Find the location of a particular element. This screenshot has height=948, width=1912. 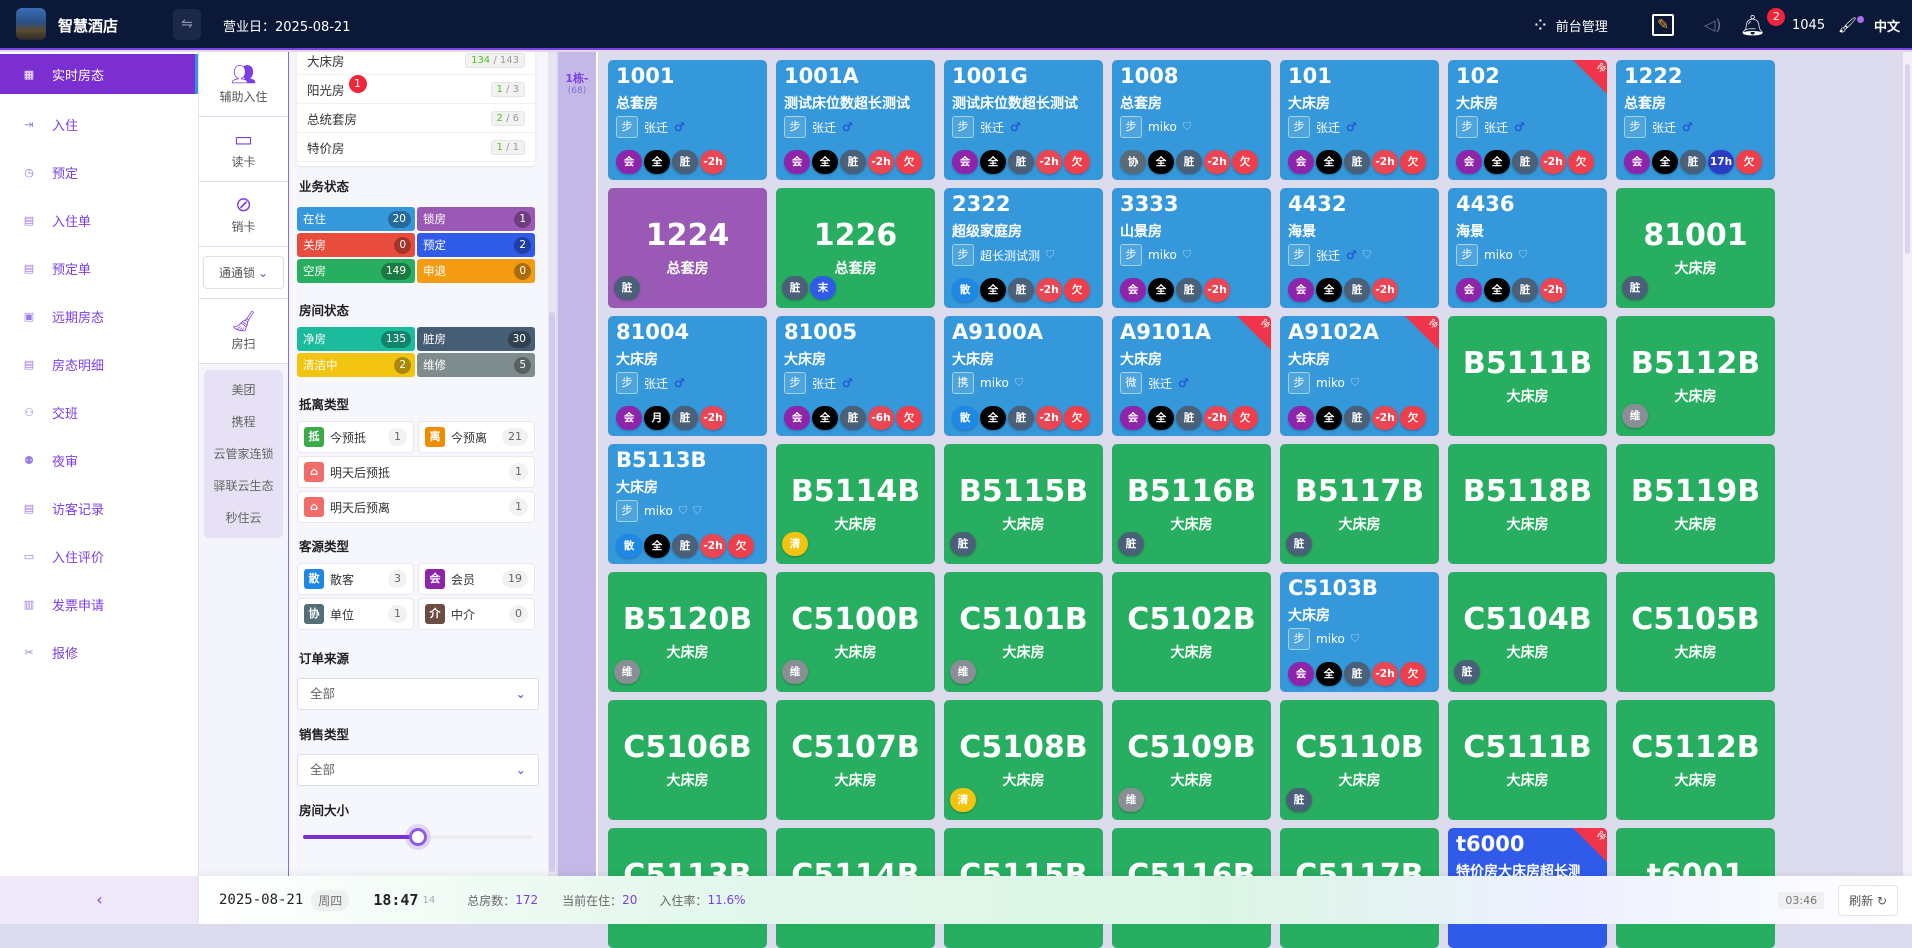

room-card: 2322 超级家庭房步超长测试测 ⛉ 散全脏 -2h 欠 is located at coordinates (1023, 248).